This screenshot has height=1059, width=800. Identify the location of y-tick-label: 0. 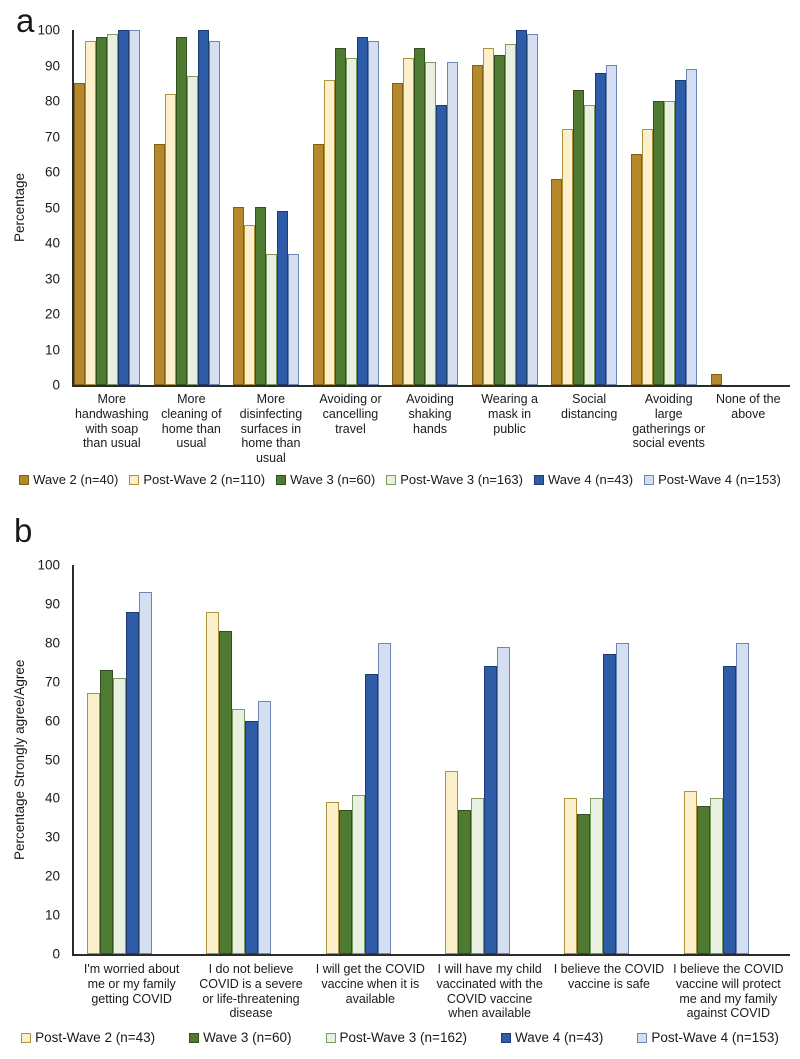
(56, 385).